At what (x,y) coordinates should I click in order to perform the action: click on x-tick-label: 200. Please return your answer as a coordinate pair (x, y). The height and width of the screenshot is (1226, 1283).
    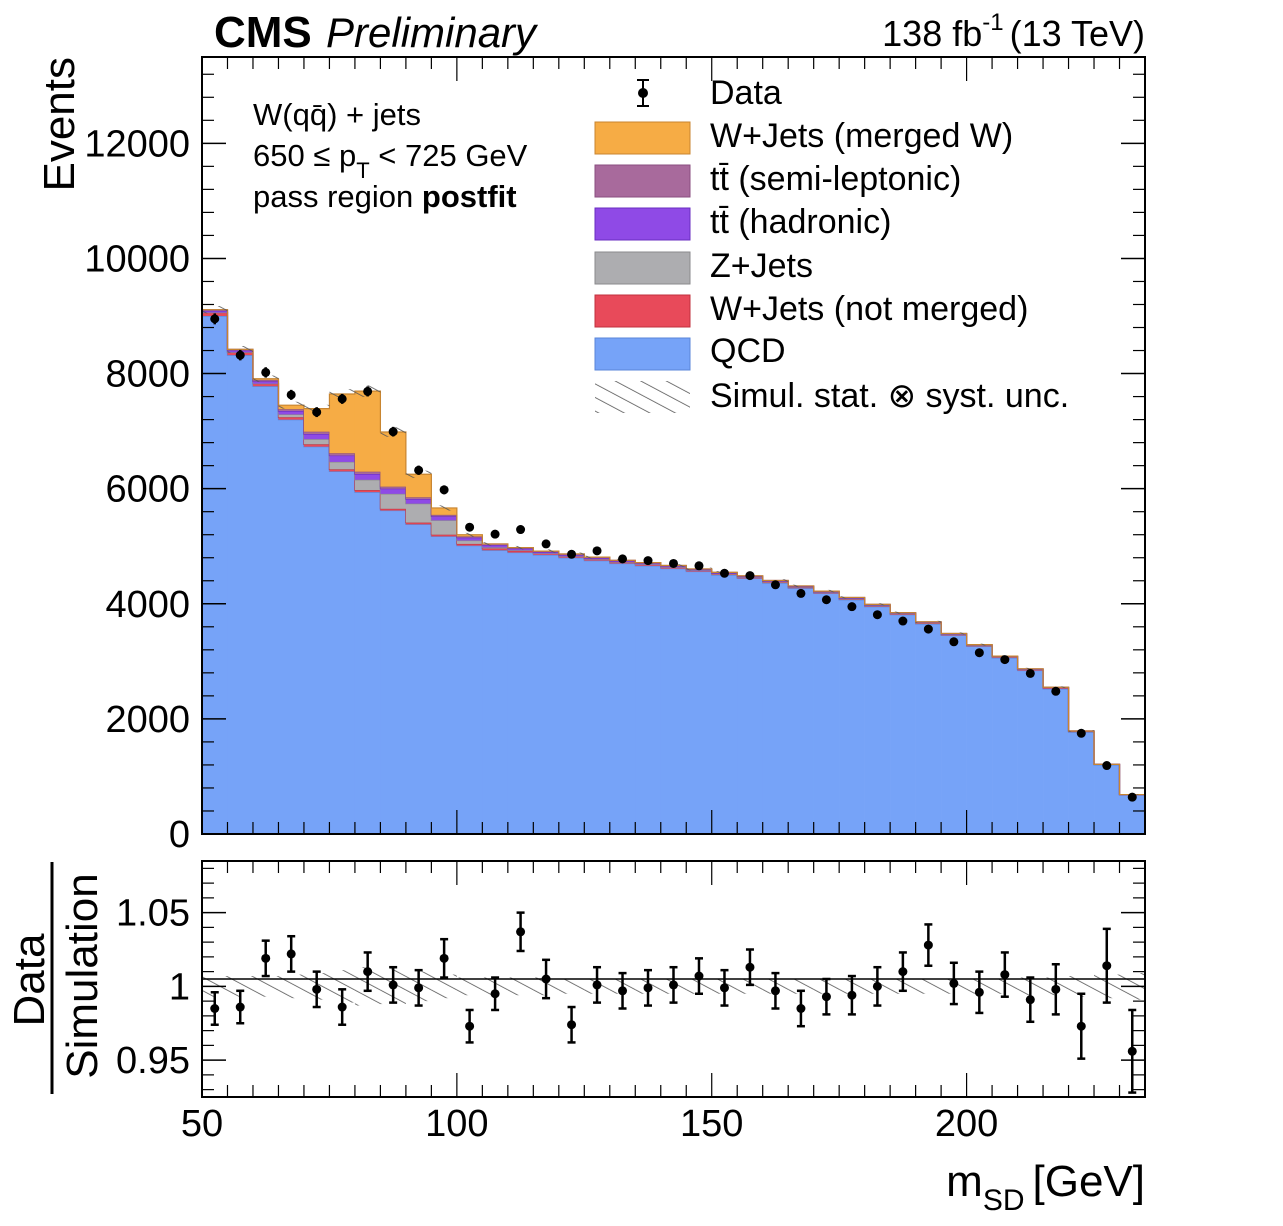
    Looking at the image, I should click on (966, 1124).